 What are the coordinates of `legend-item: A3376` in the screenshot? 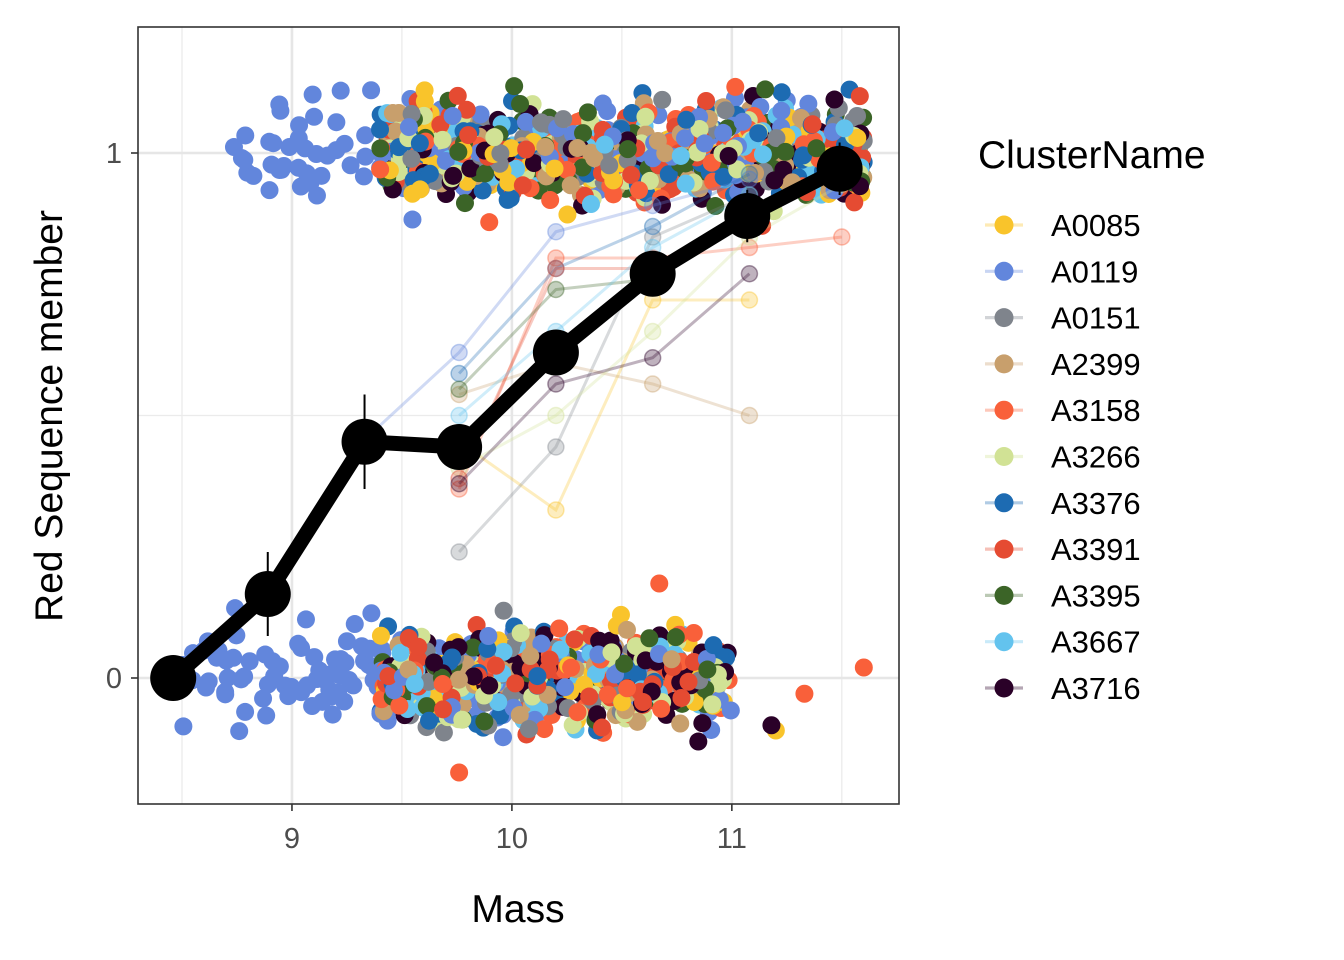 It's located at (1063, 503).